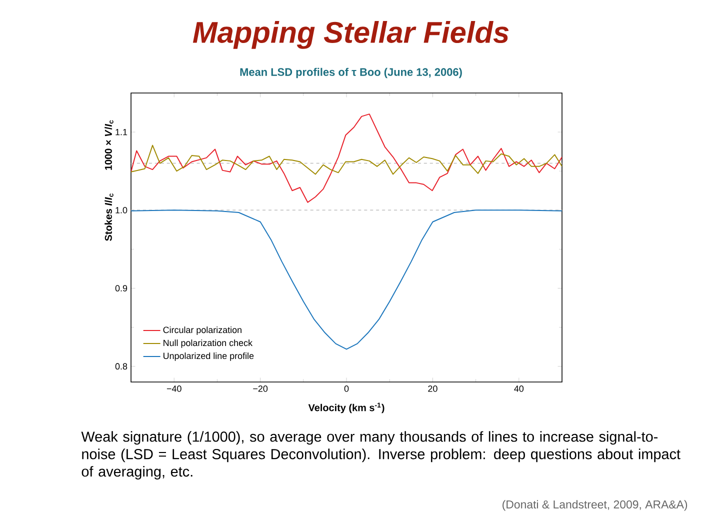 The width and height of the screenshot is (702, 517). Describe the element at coordinates (346, 389) in the screenshot. I see `x-tick-label: 0` at that location.